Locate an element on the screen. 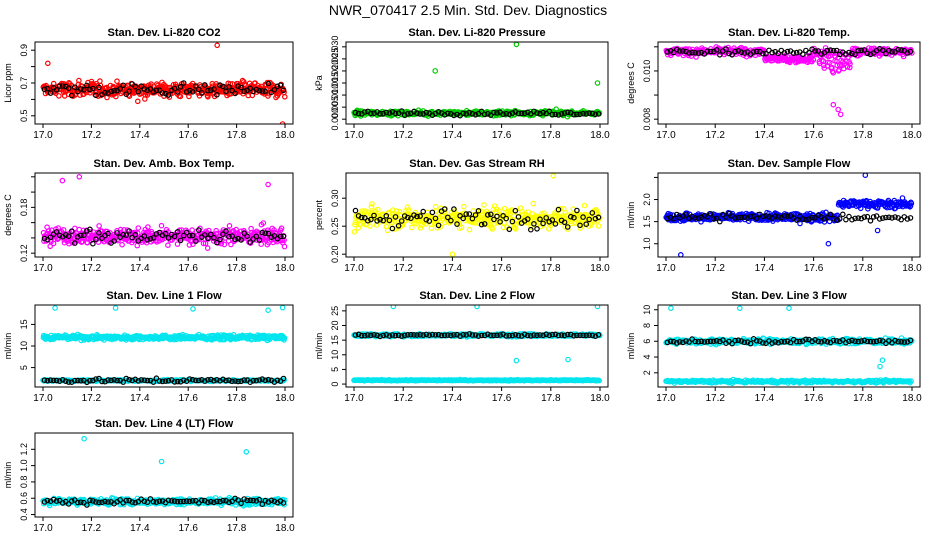  y-tick-label: 0.12 is located at coordinates (24, 253).